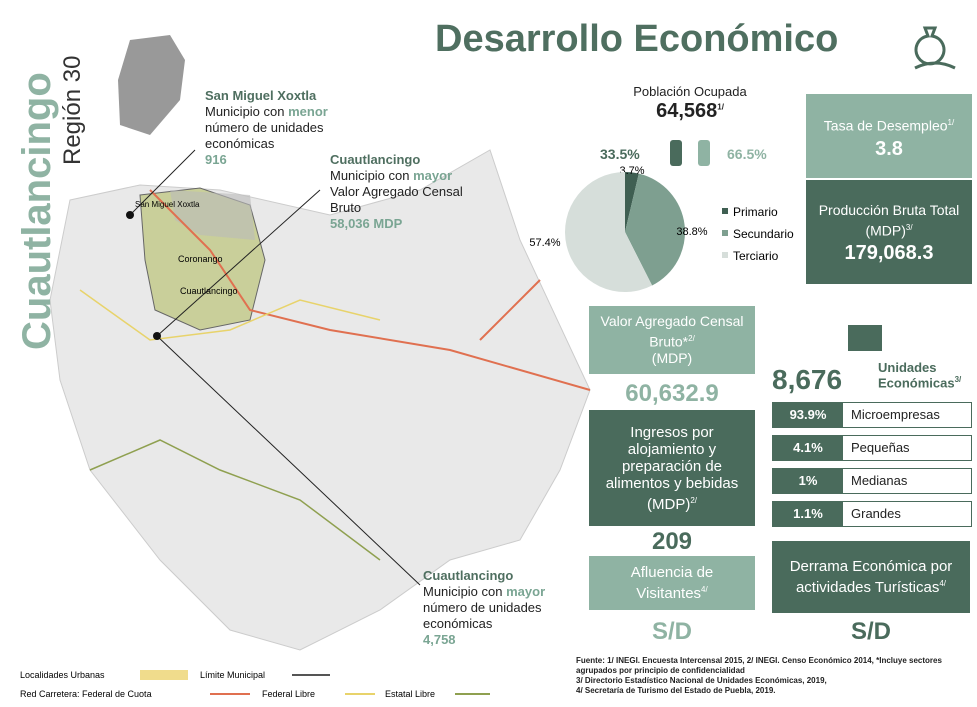 This screenshot has height=707, width=977. What do you see at coordinates (86, 694) in the screenshot?
I see `legend-label: Red Carretera: Federal de Cuota` at bounding box center [86, 694].